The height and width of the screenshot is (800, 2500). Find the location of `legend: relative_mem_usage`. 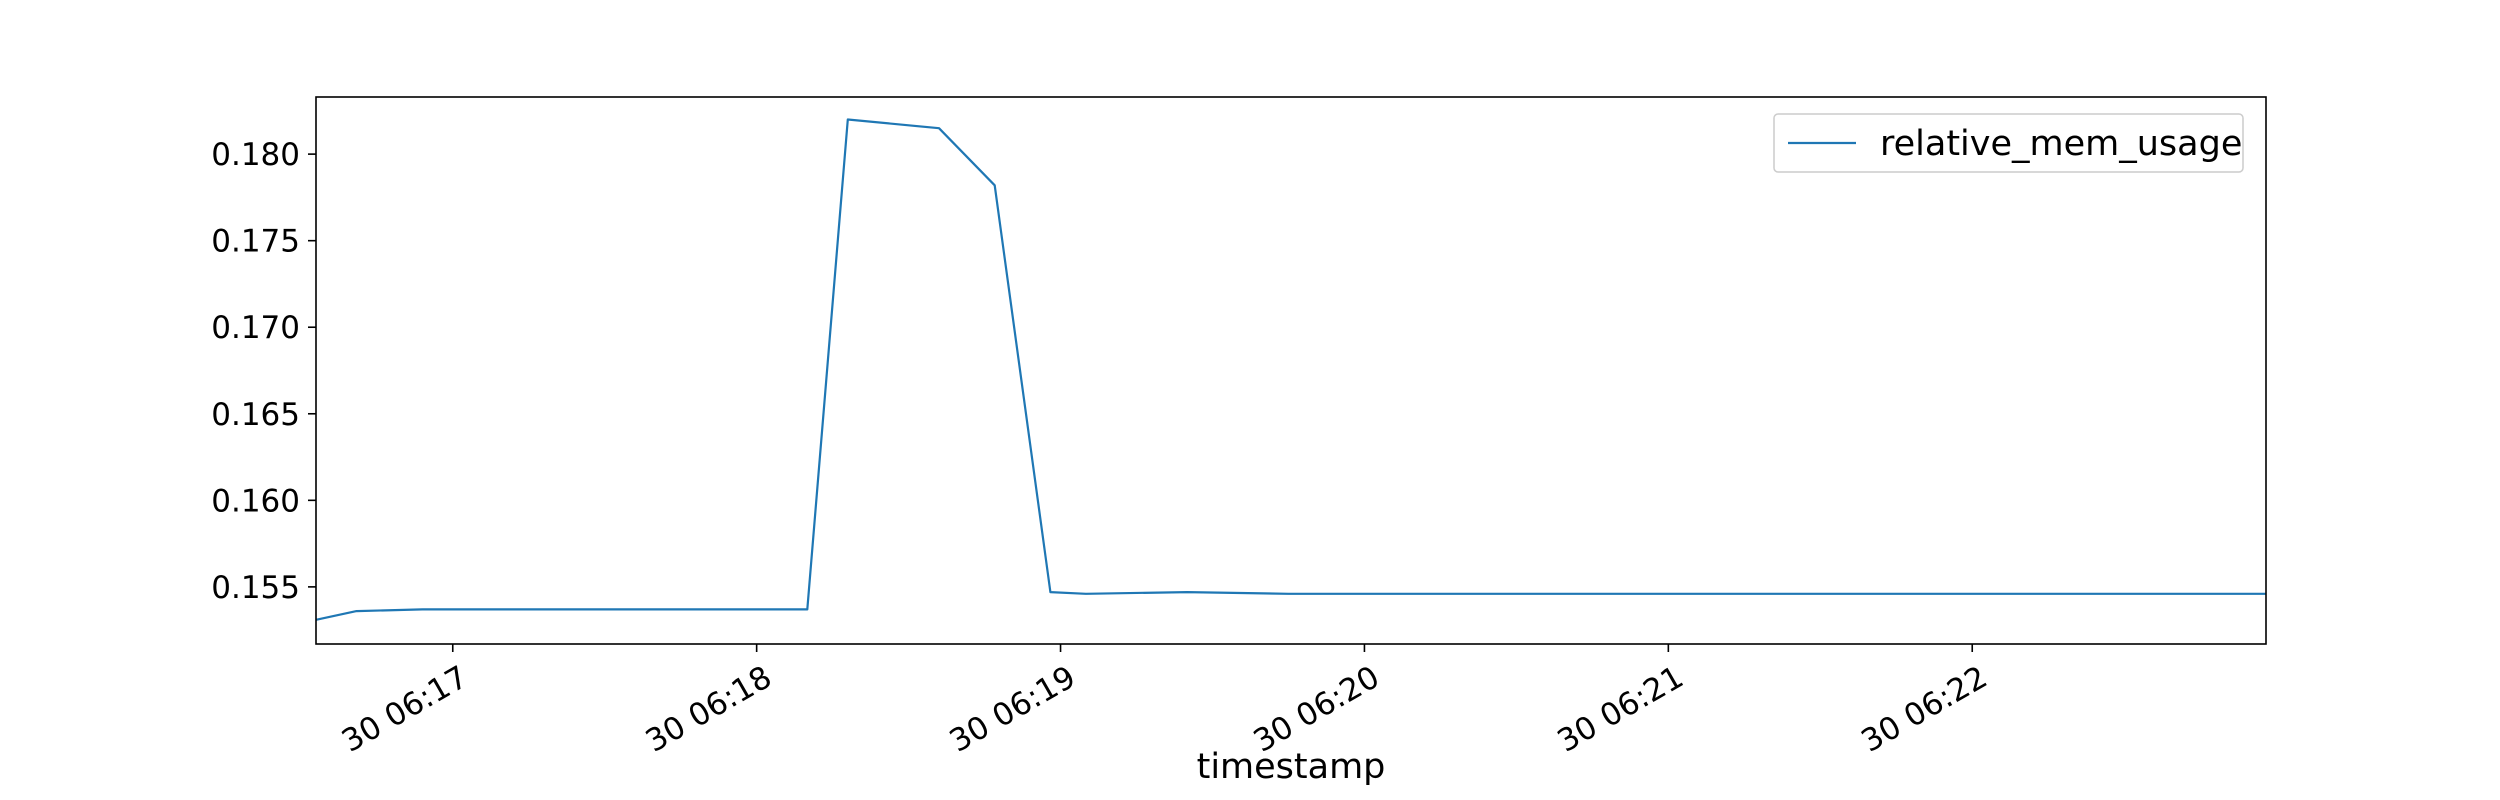

legend: relative_mem_usage is located at coordinates (2008, 143).